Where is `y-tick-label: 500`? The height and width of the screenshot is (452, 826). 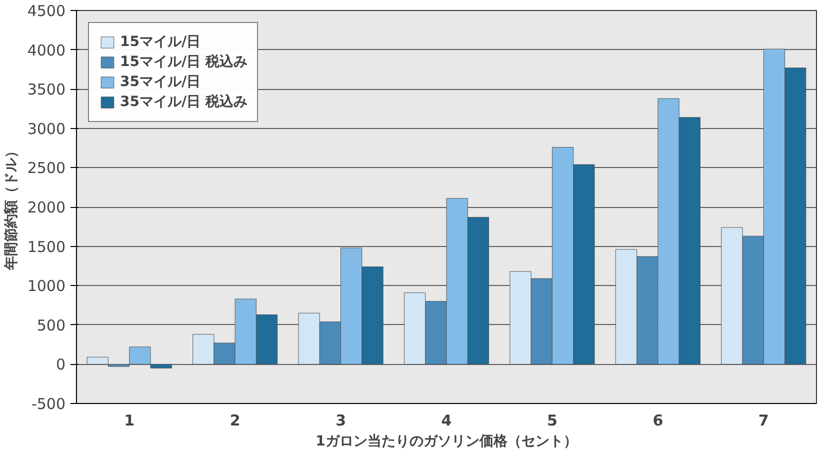 y-tick-label: 500 is located at coordinates (51, 325).